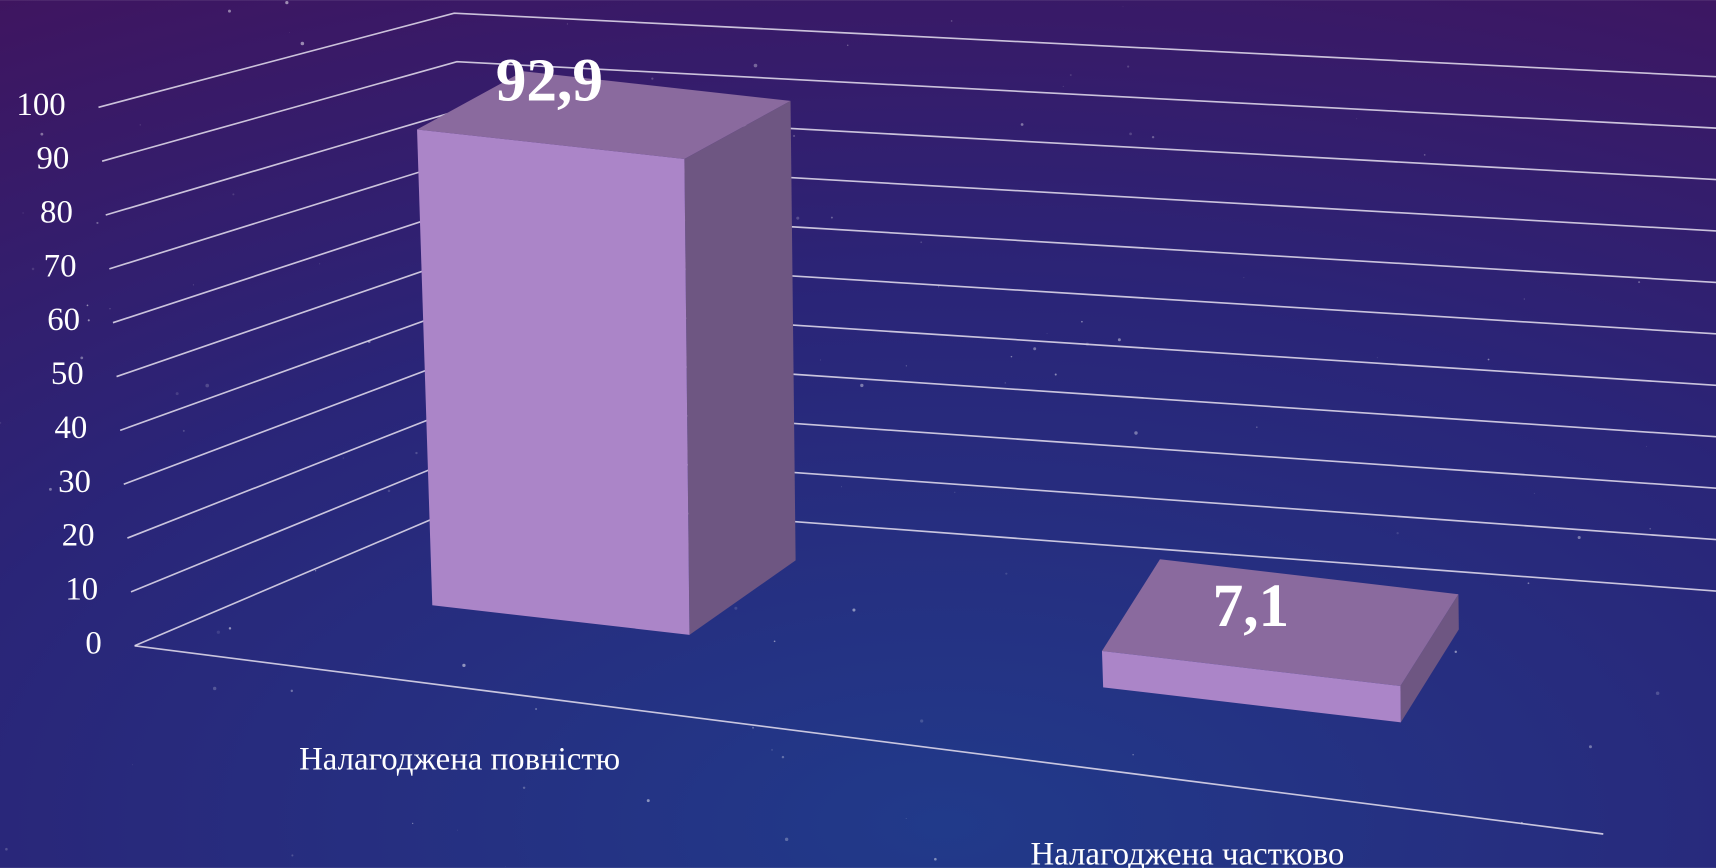 The width and height of the screenshot is (1716, 868). Describe the element at coordinates (740, 367) in the screenshot. I see `bar-side` at that location.